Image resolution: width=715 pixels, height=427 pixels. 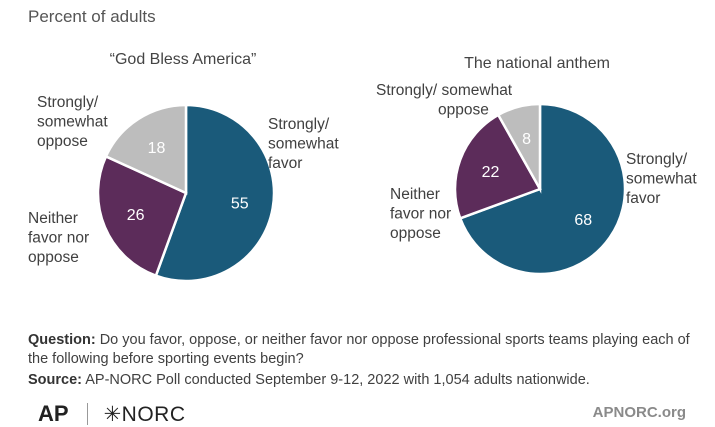 I want to click on slice-value-label: 68, so click(x=583, y=220).